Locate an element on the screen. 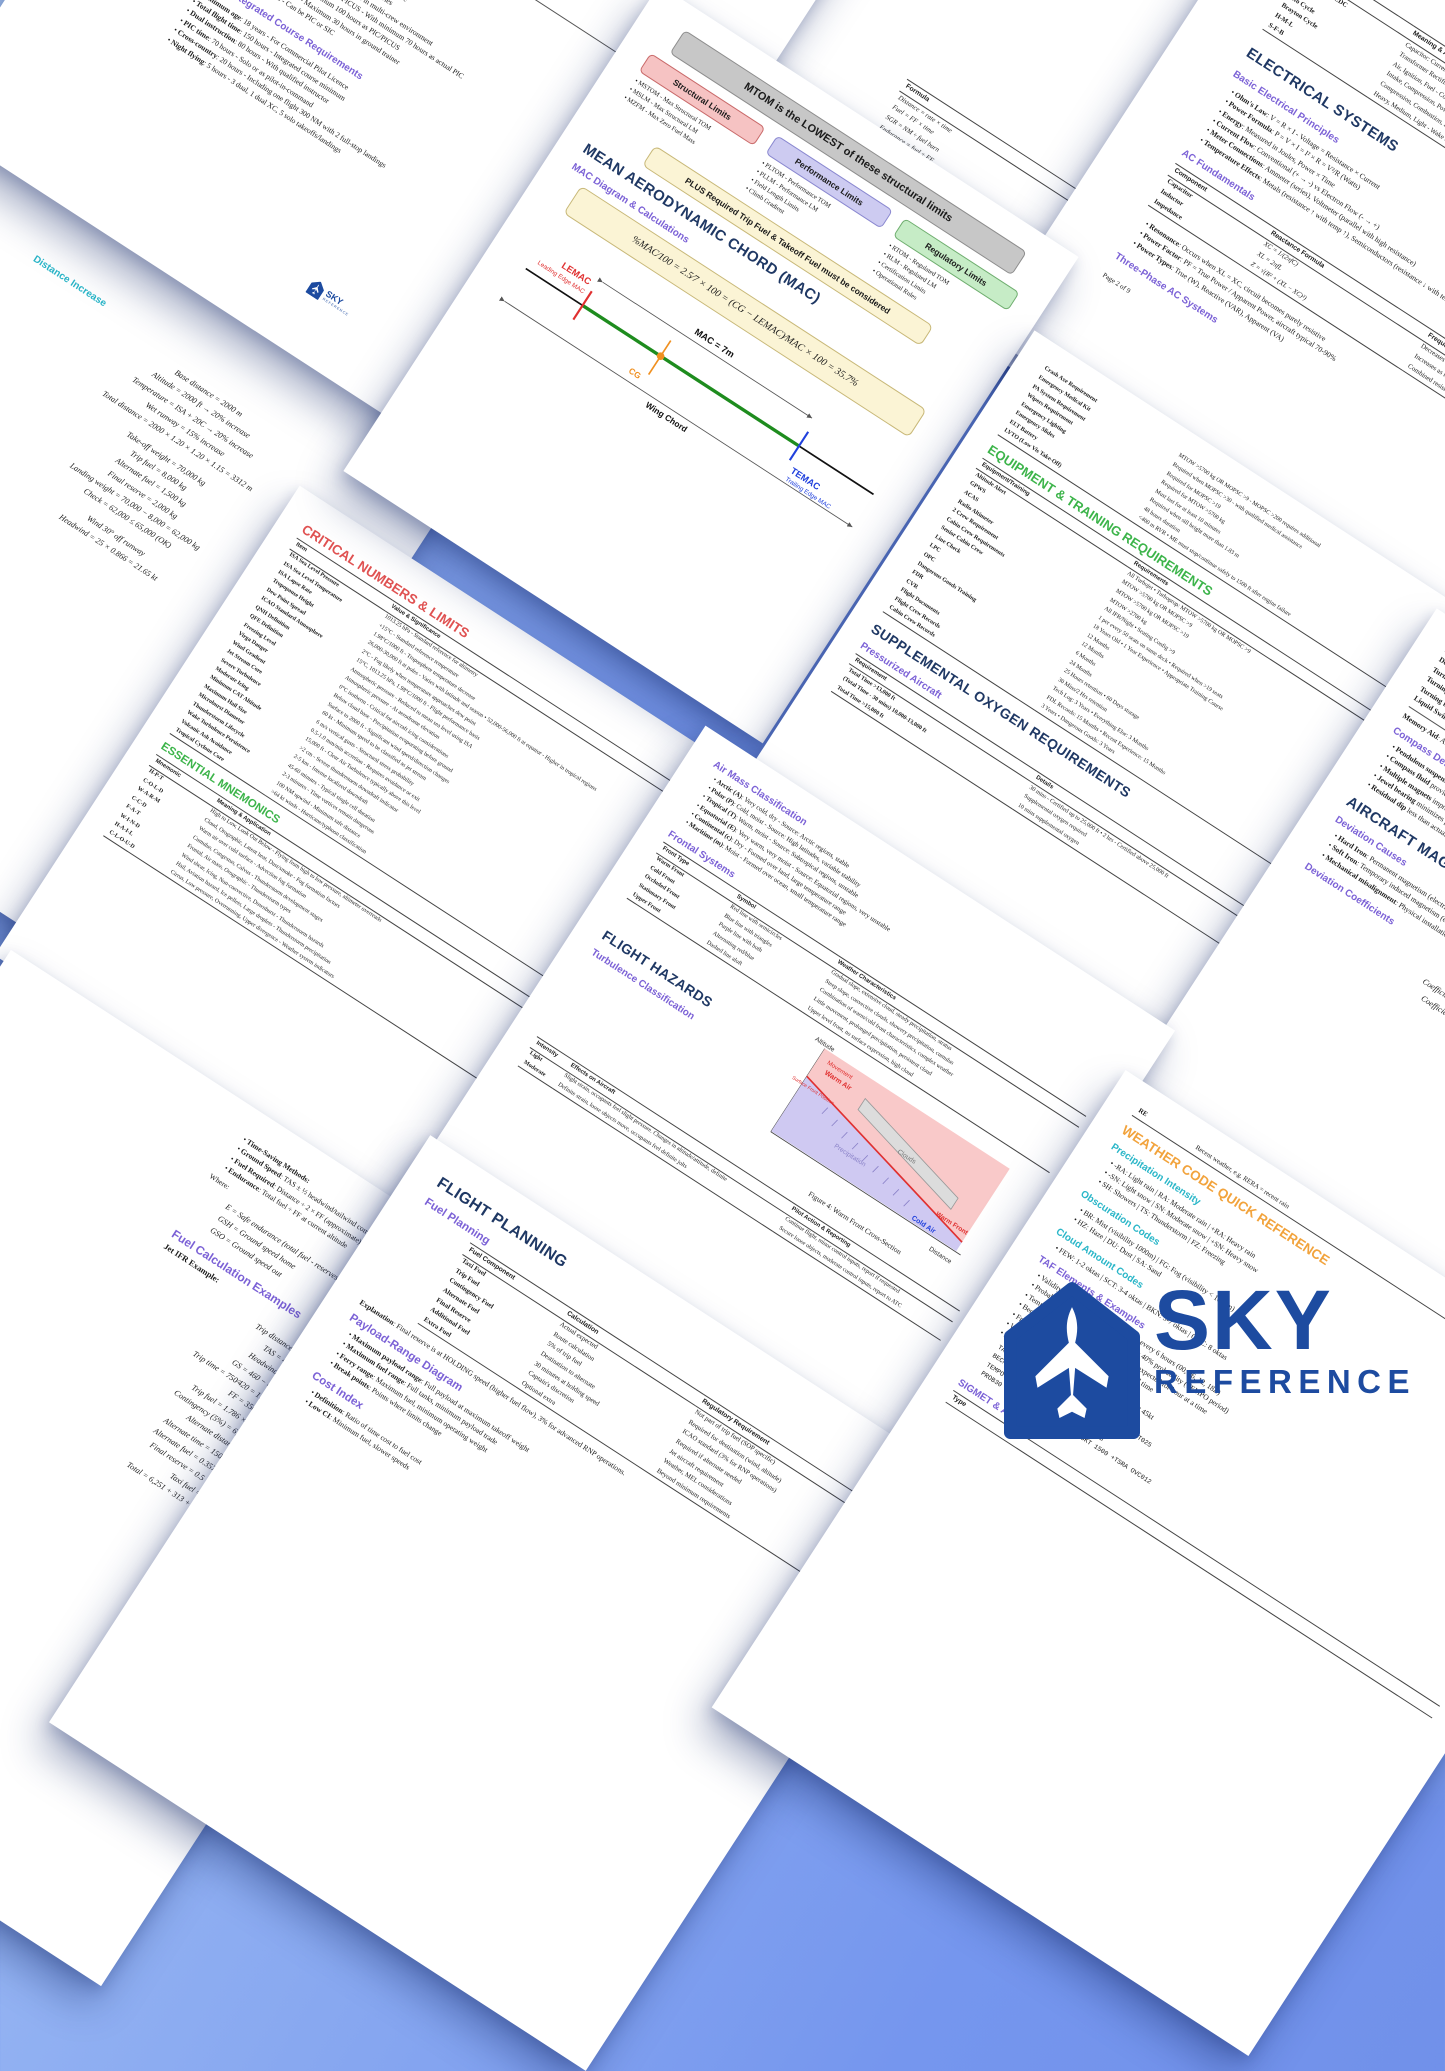 The height and width of the screenshot is (2071, 1445). plane-icon is located at coordinates (1072, 1363).